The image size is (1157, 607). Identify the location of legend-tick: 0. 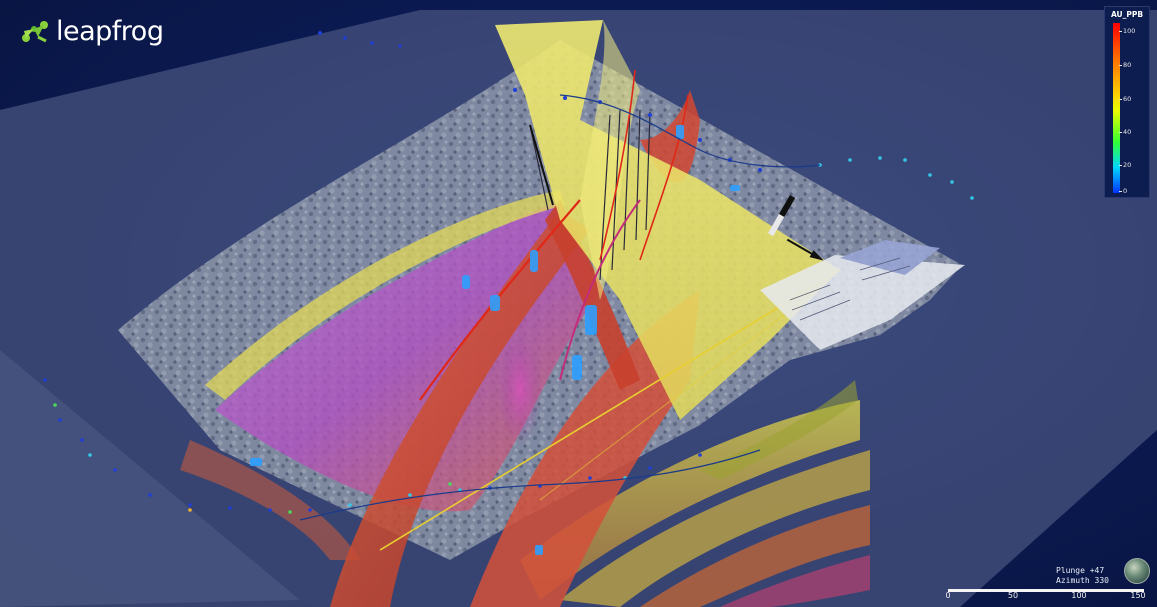
(1123, 191).